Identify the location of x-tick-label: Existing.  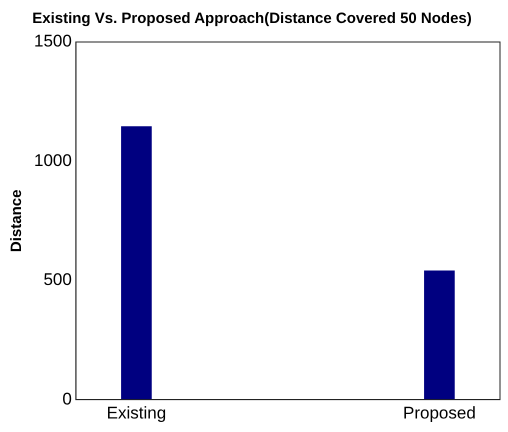
(136, 412).